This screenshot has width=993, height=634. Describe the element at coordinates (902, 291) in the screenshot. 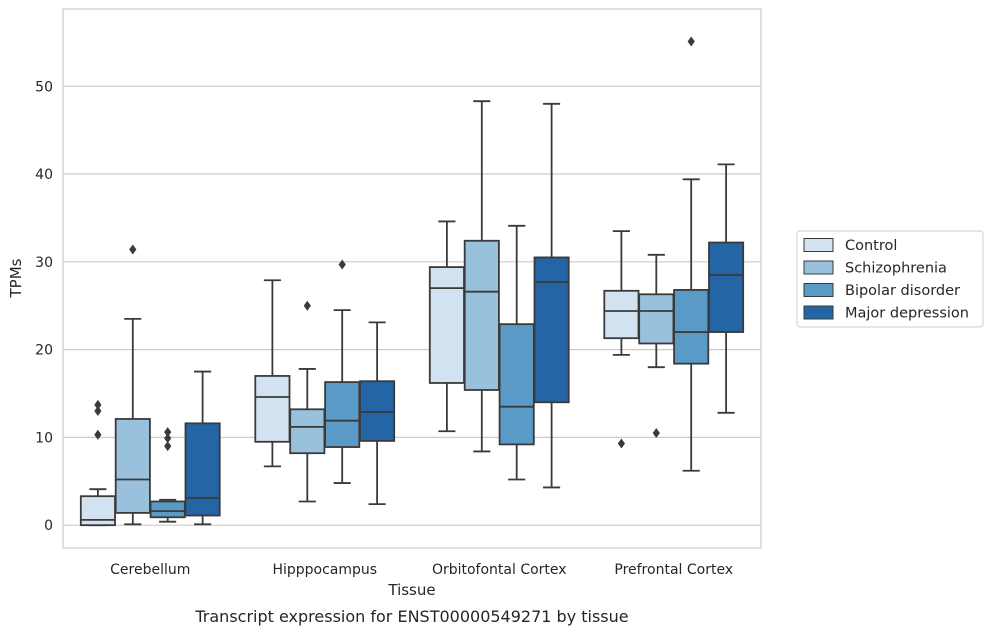

I see `legend-label: Bipolar disorder` at that location.